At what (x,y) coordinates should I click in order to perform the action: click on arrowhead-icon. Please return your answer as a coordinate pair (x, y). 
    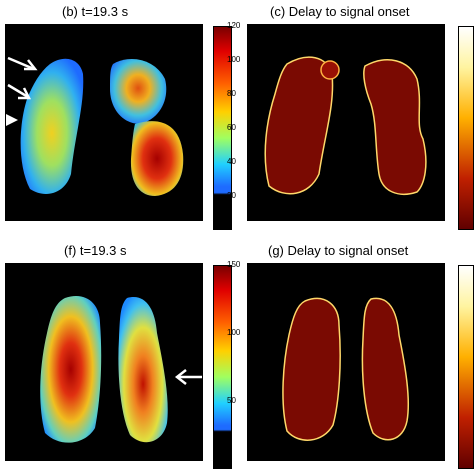
    Looking at the image, I should click on (12, 120).